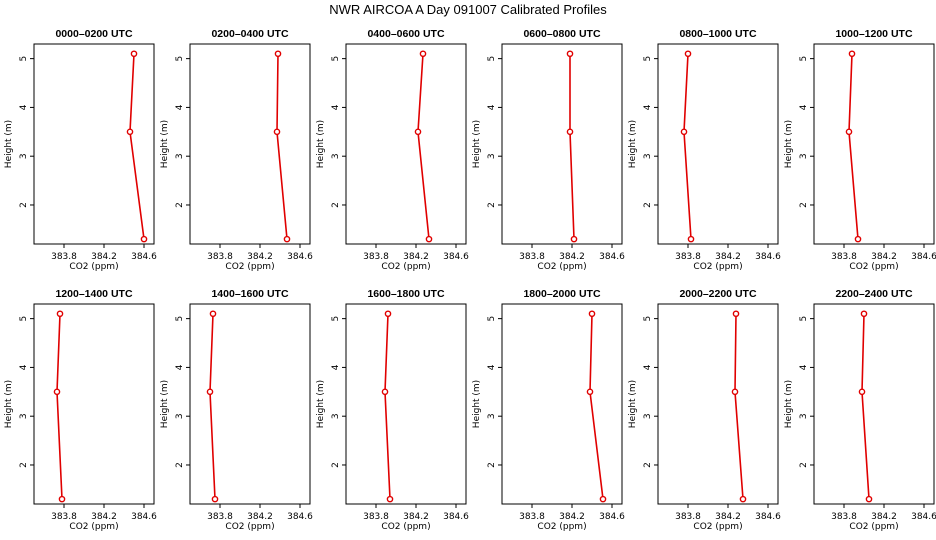 This screenshot has height=540, width=936. Describe the element at coordinates (93, 294) in the screenshot. I see `panel-title: 1200–1400 UTC` at that location.